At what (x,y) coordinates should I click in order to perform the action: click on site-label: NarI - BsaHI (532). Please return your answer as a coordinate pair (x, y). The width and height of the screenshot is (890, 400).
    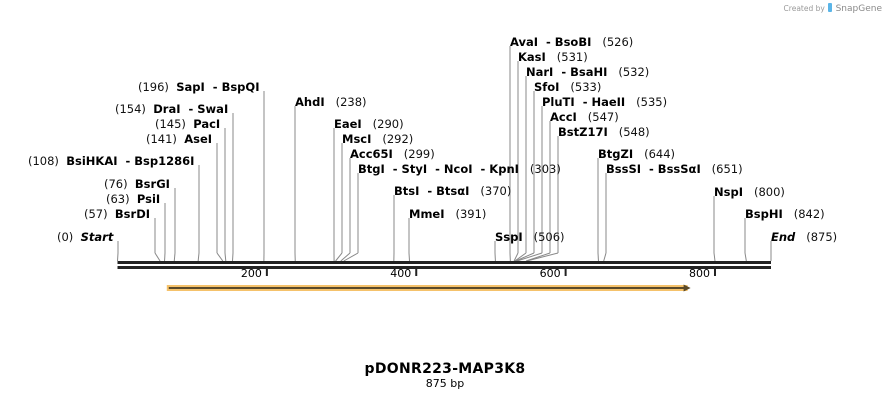
    Looking at the image, I should click on (587, 72).